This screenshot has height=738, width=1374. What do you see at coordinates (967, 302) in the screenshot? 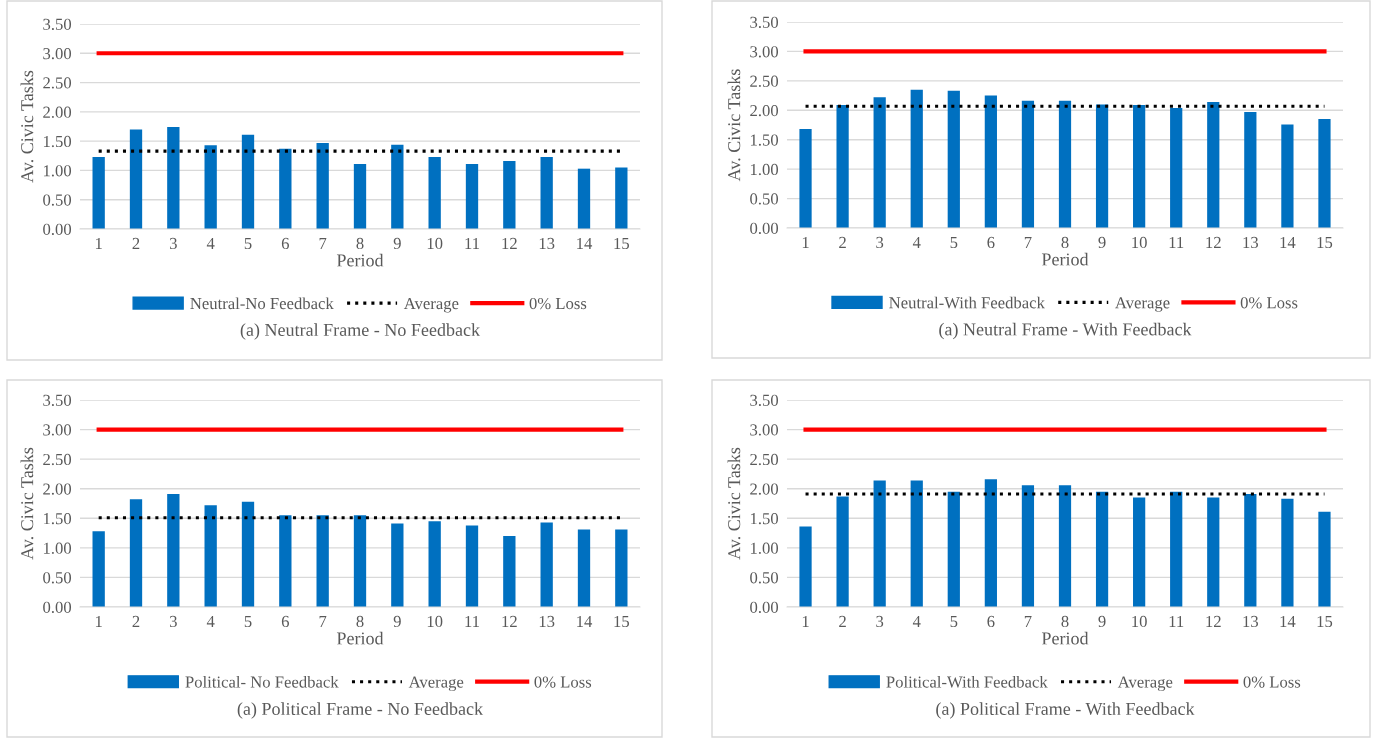
I see `legend-label: Neutral-With Feedback` at bounding box center [967, 302].